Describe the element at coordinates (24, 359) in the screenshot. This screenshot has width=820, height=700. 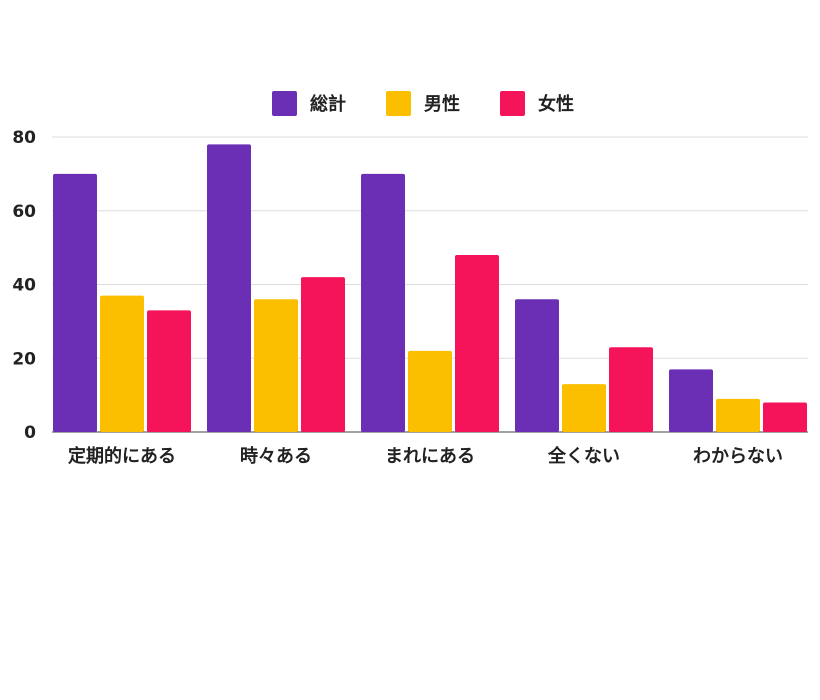
I see `y-tick-label: 20` at that location.